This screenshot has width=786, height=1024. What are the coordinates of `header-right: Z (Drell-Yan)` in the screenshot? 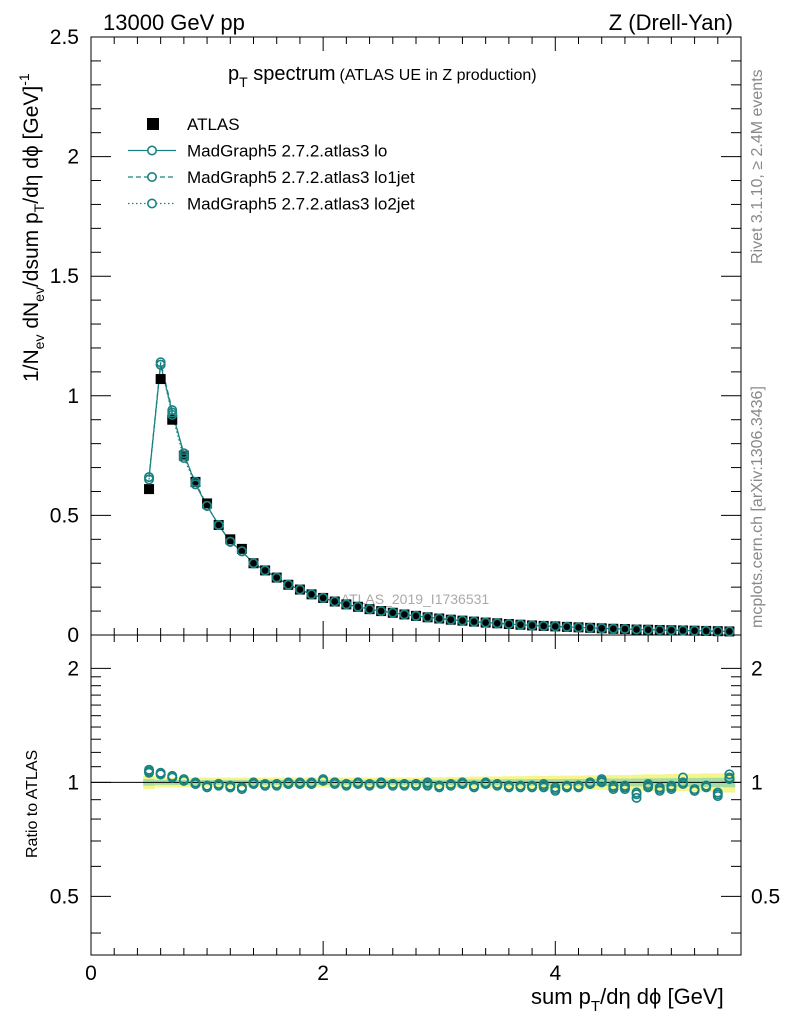 It's located at (671, 22).